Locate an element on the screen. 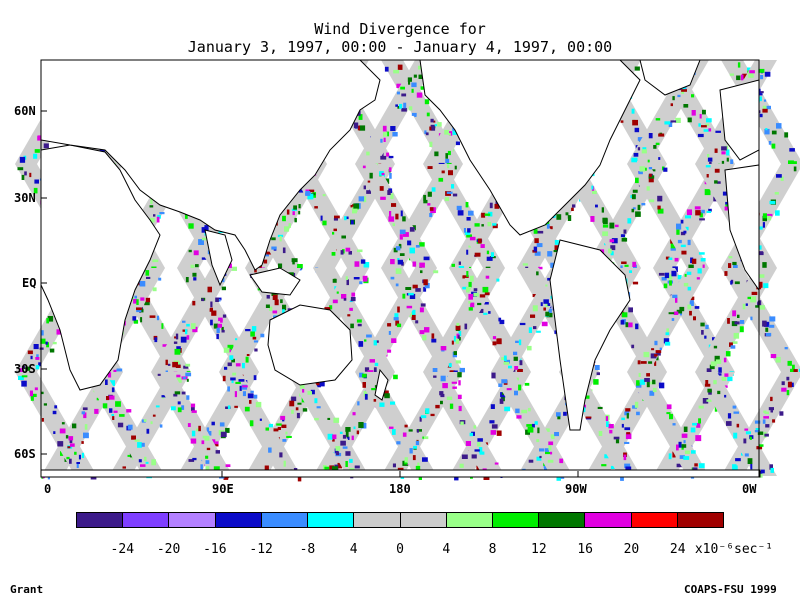 The width and height of the screenshot is (800, 600). lat-label-30s: 30S is located at coordinates (25, 369).